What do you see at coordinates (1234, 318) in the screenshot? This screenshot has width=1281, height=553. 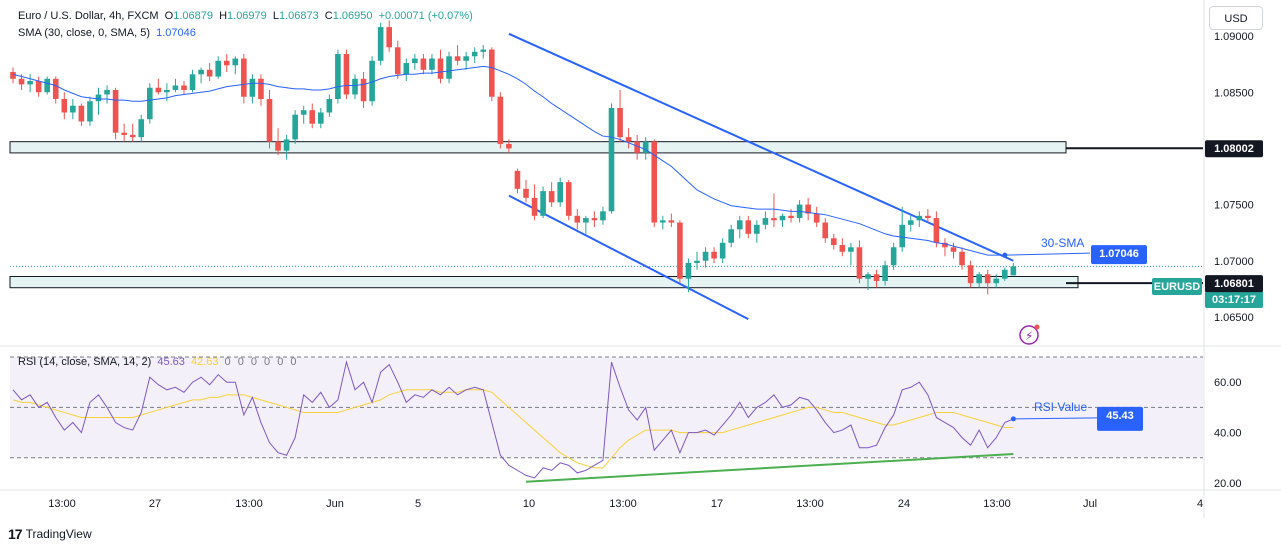 I see `price-tick-label: 1.06500` at bounding box center [1234, 318].